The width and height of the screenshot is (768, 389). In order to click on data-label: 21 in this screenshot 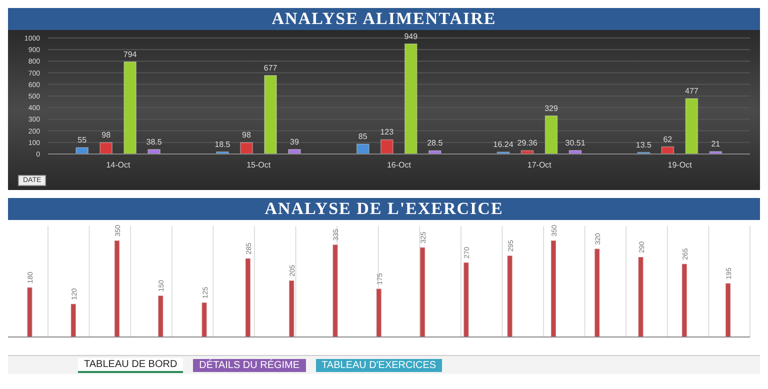, I will do `click(716, 144)`.